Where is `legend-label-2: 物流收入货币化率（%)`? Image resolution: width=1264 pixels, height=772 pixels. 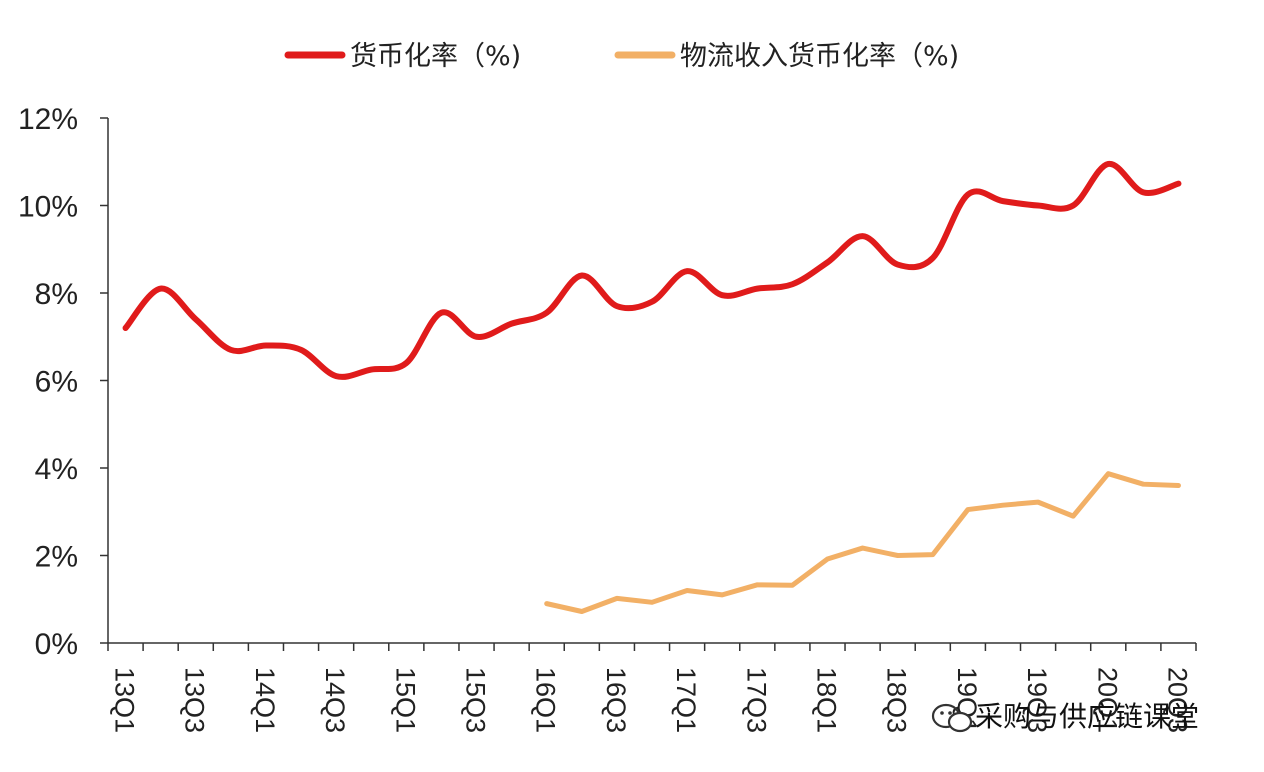
legend-label-2: 物流收入货币化率（%) is located at coordinates (819, 56).